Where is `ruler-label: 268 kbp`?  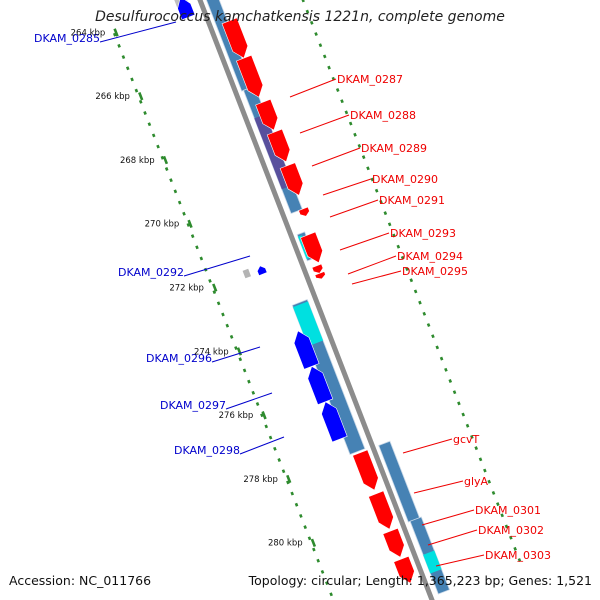
ruler-label: 268 kbp is located at coordinates (137, 161).